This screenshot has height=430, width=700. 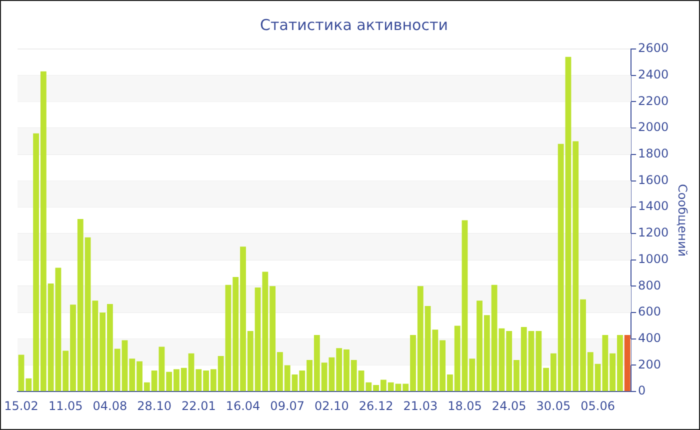 What do you see at coordinates (287, 405) in the screenshot?
I see `x-tick-label: 09.07` at bounding box center [287, 405].